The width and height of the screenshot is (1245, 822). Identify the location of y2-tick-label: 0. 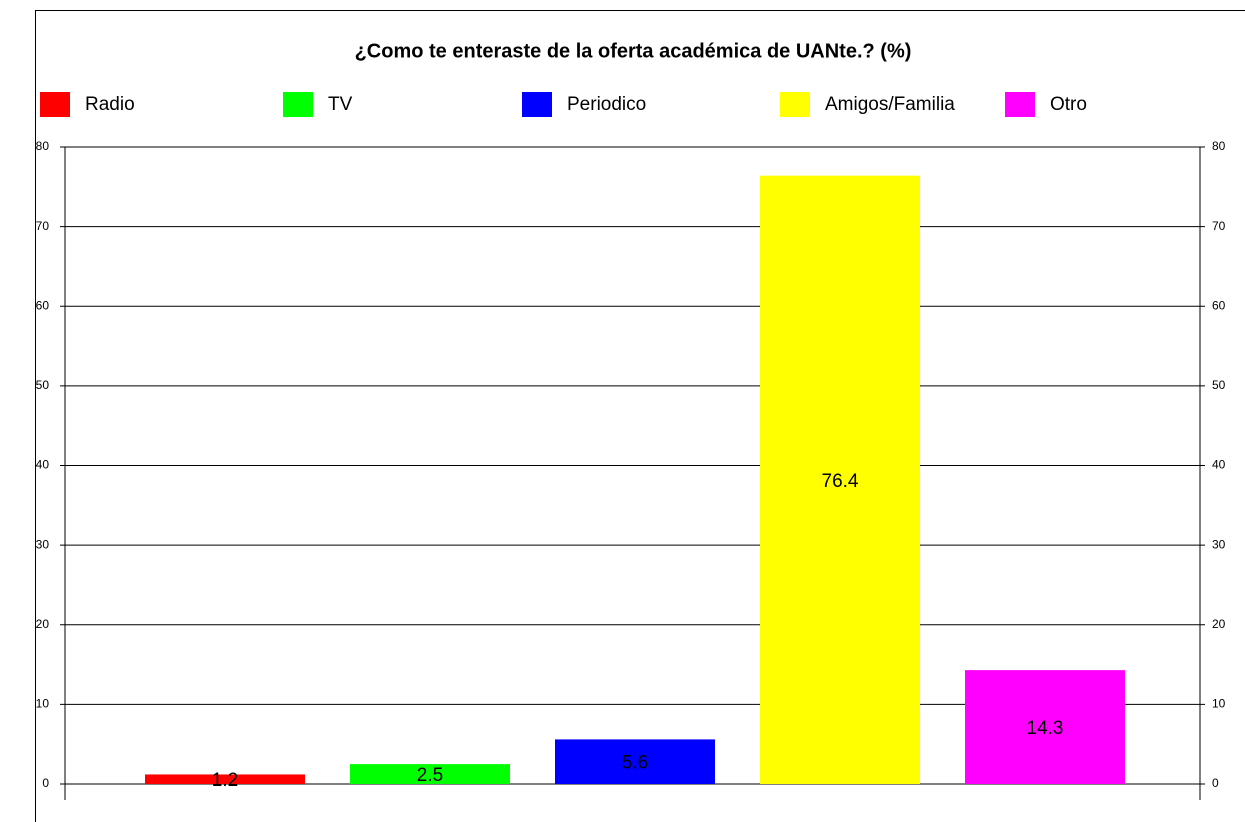
(1215, 783).